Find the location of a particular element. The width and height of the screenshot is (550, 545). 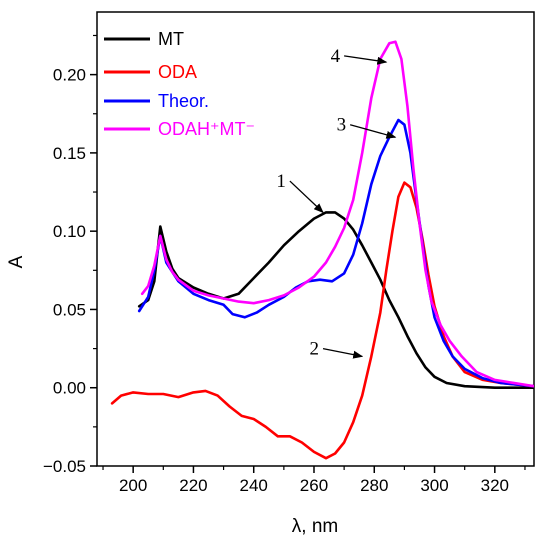

y-tick-label: 0.15 is located at coordinates (69, 153).